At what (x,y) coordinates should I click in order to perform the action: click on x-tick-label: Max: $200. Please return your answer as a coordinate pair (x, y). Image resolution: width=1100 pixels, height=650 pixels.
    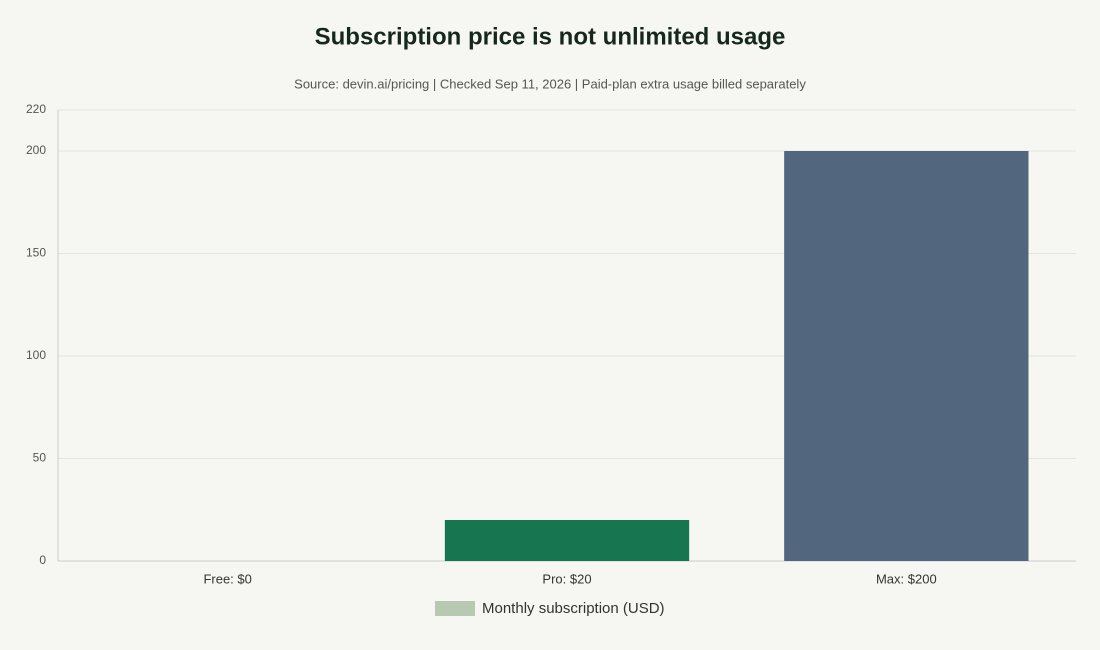
    Looking at the image, I should click on (906, 578).